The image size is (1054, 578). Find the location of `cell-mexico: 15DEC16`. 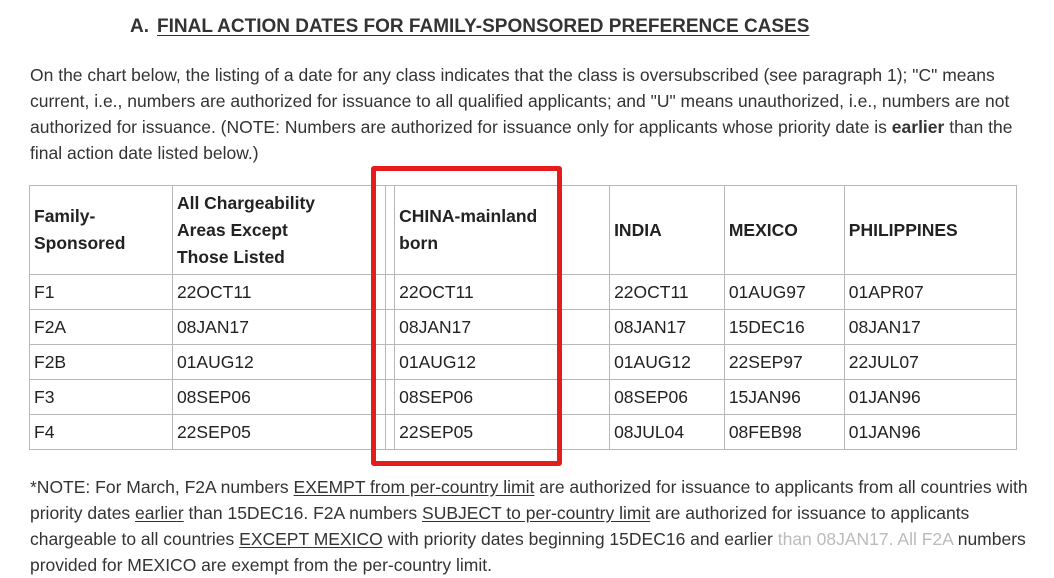

cell-mexico: 15DEC16 is located at coordinates (784, 327).